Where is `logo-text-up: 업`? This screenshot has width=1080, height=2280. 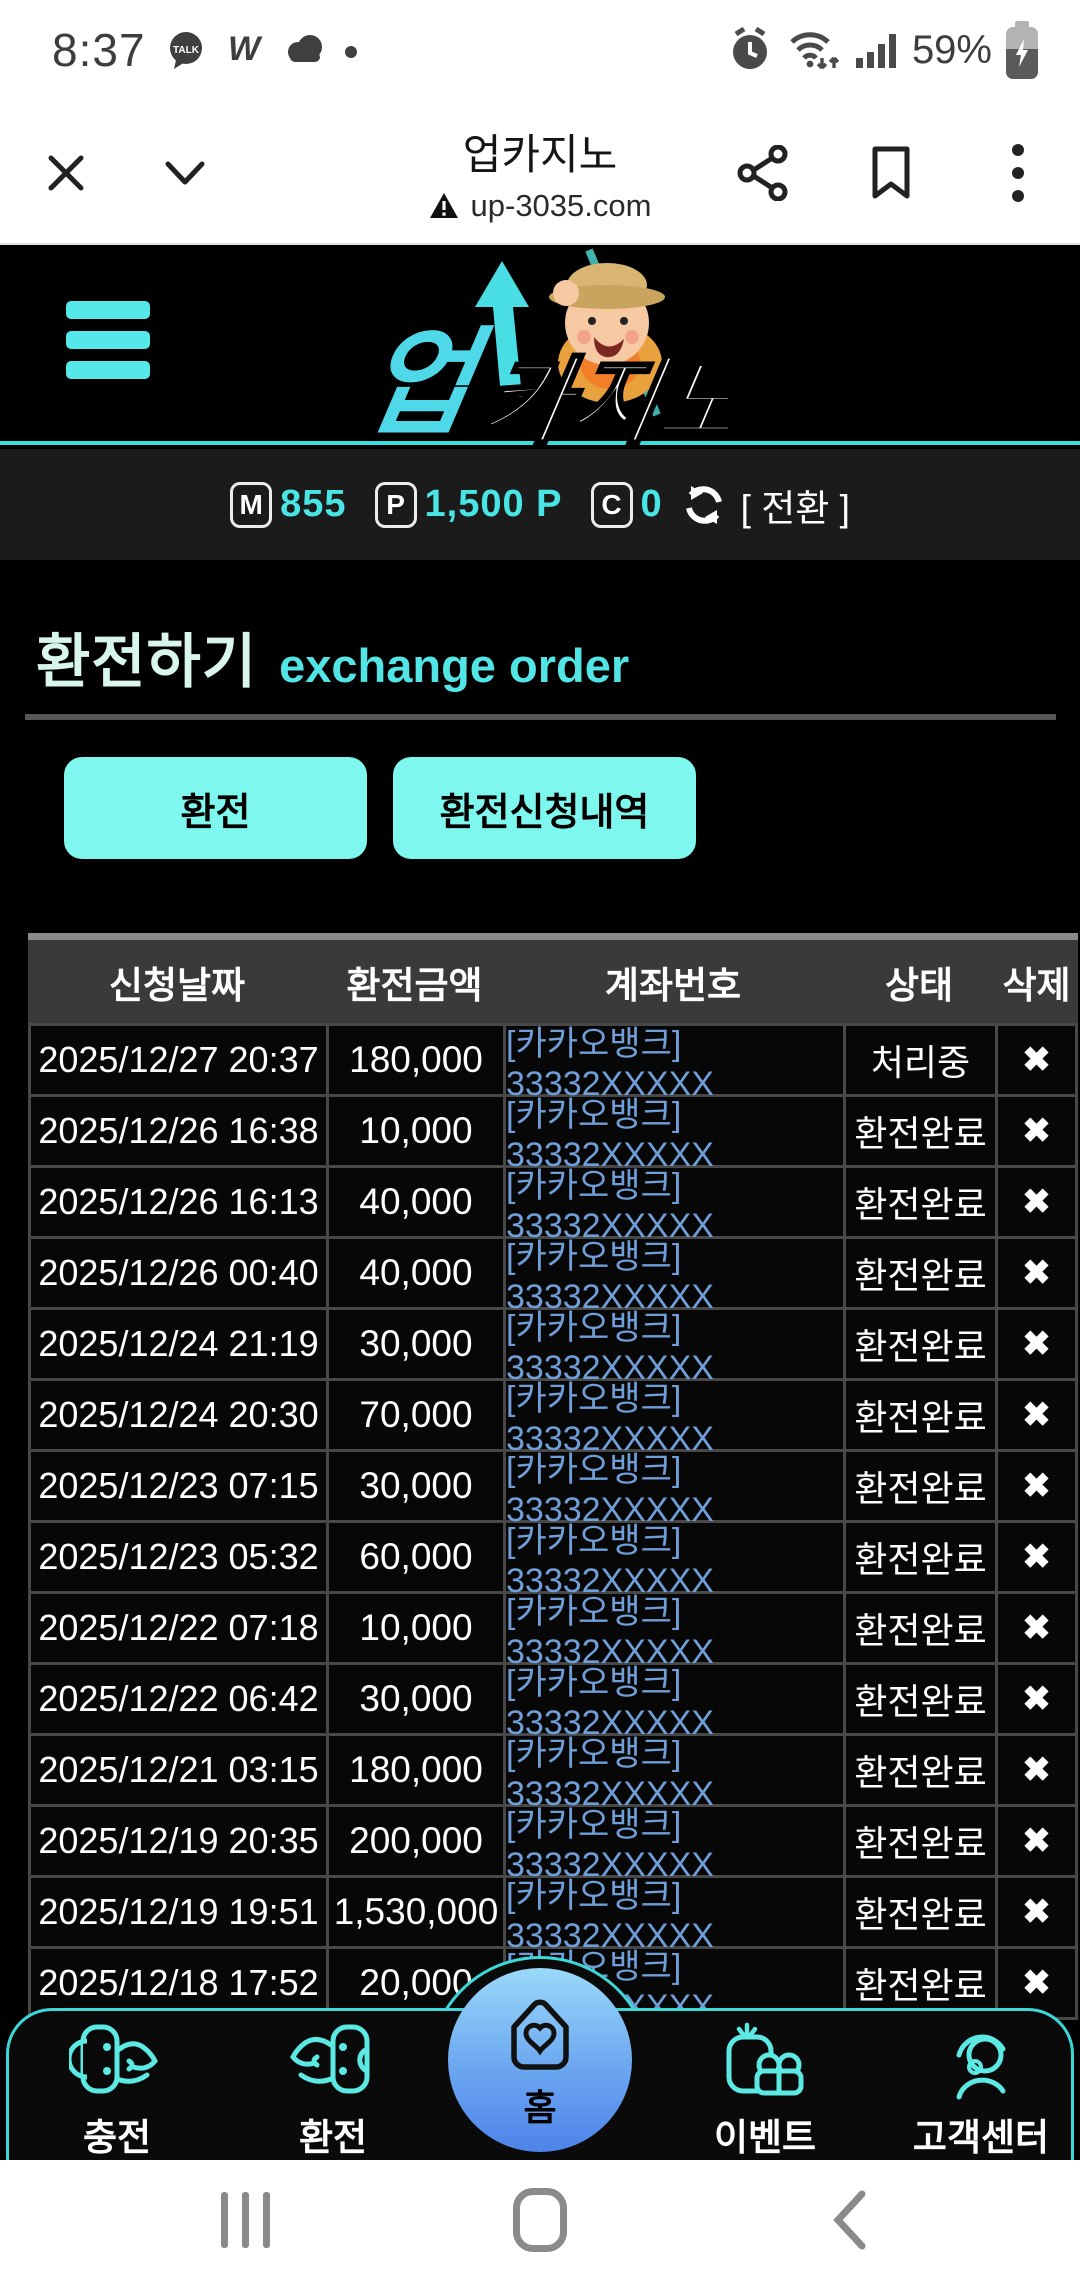 logo-text-up: 업 is located at coordinates (425, 381).